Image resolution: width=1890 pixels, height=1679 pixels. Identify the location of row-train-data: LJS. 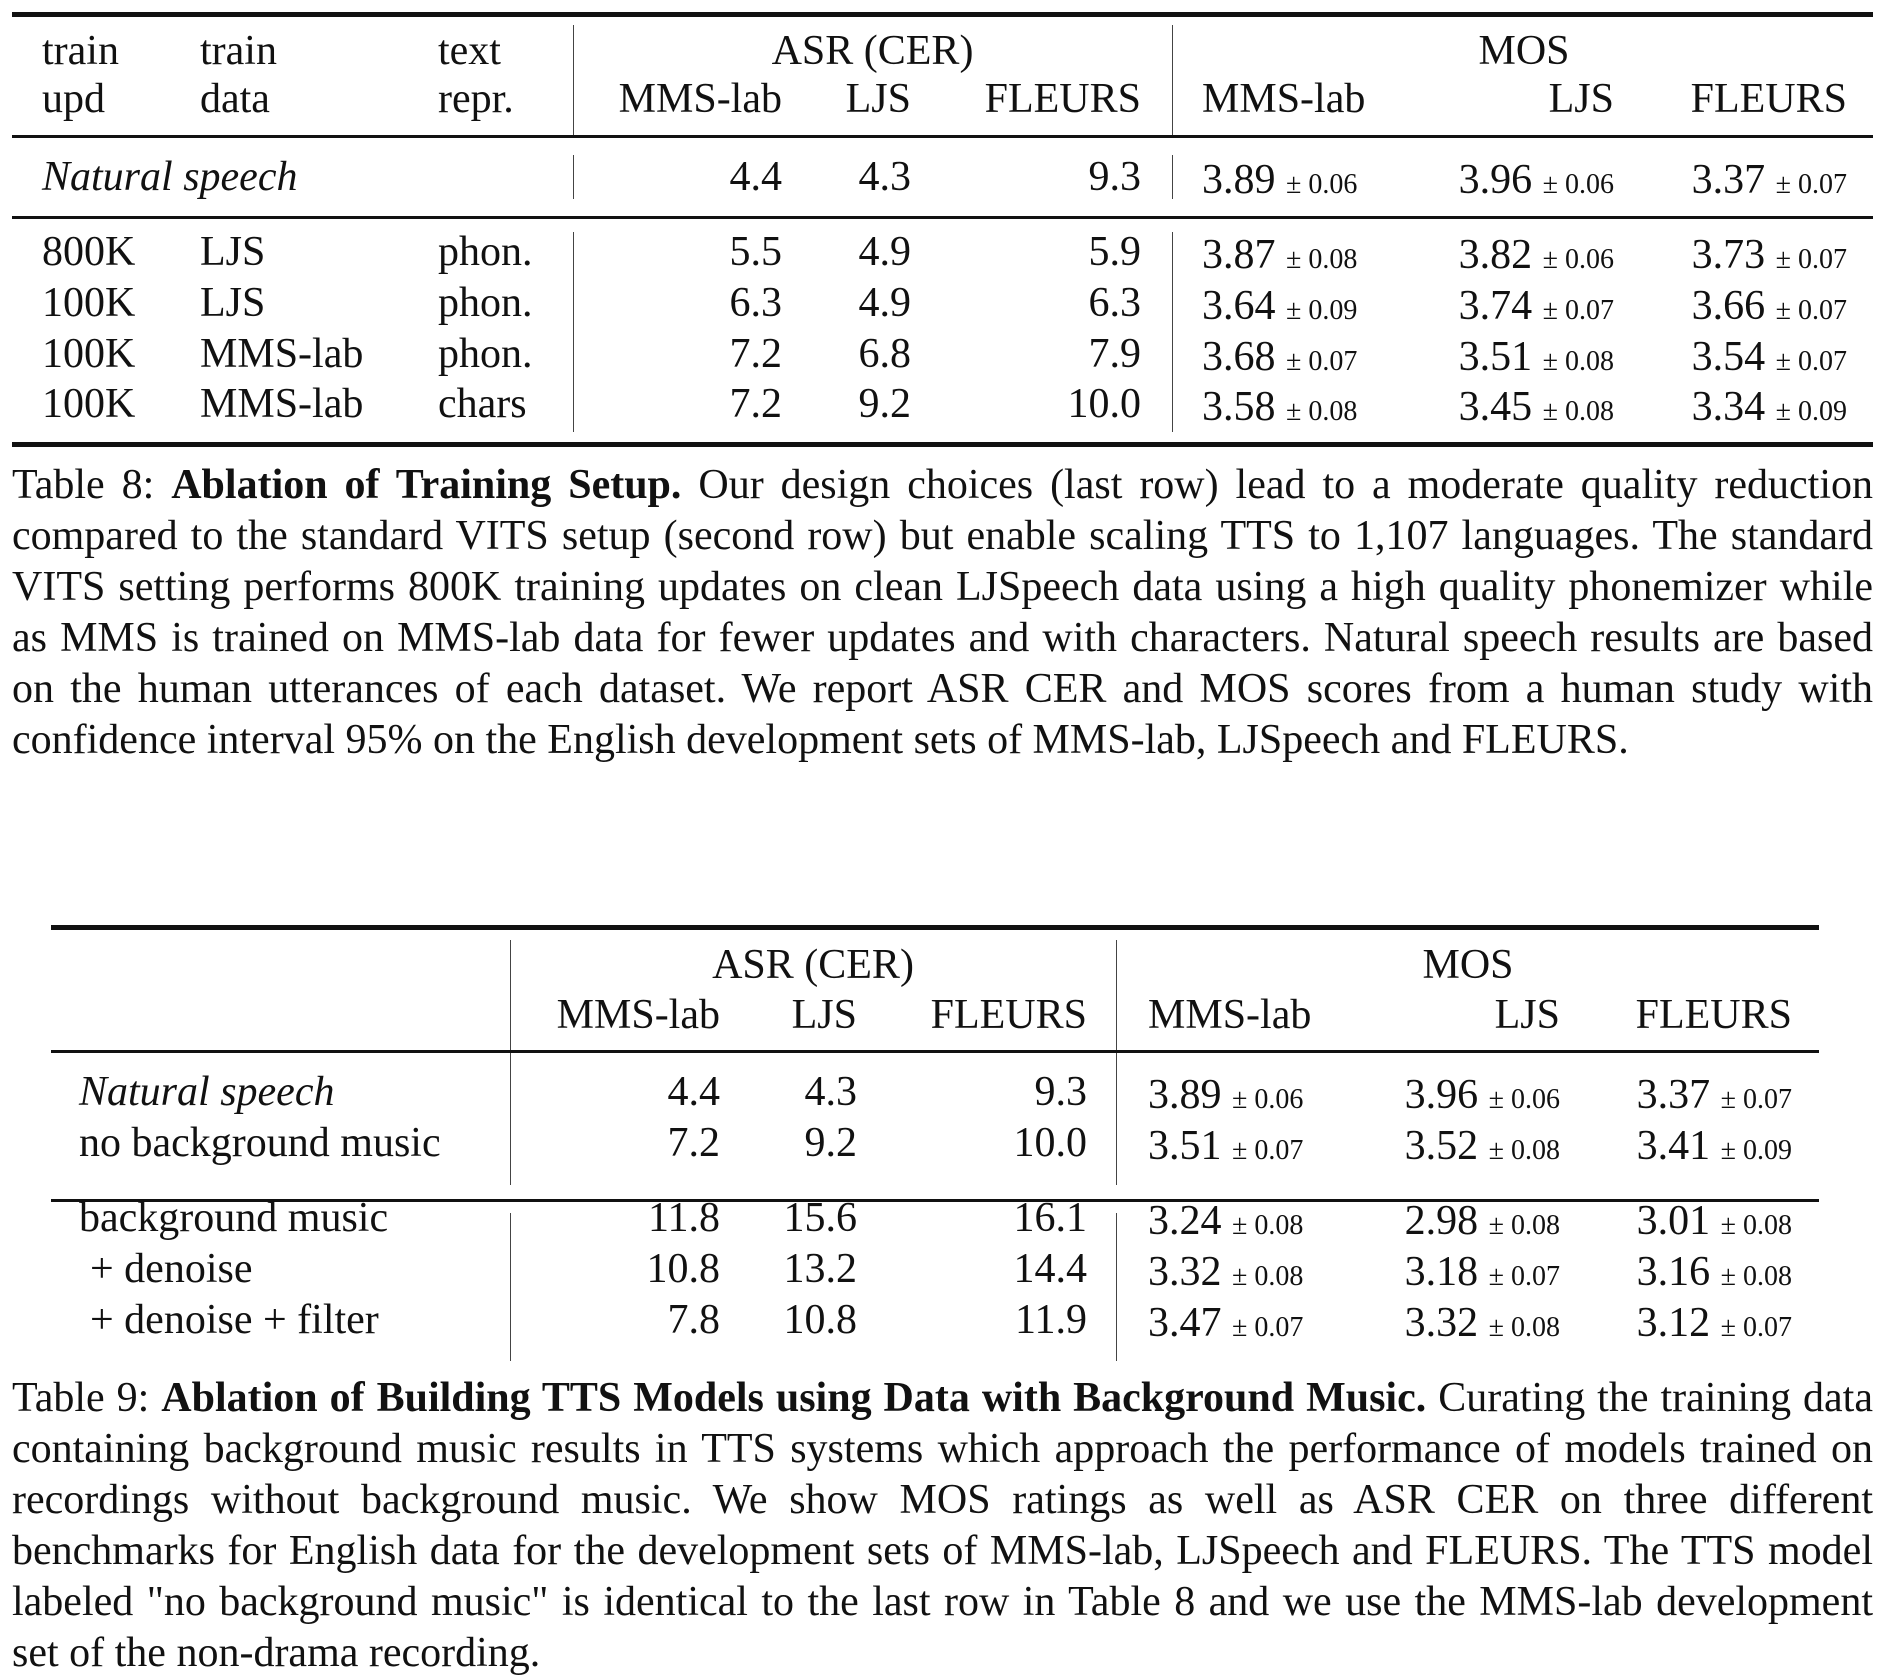
(233, 252).